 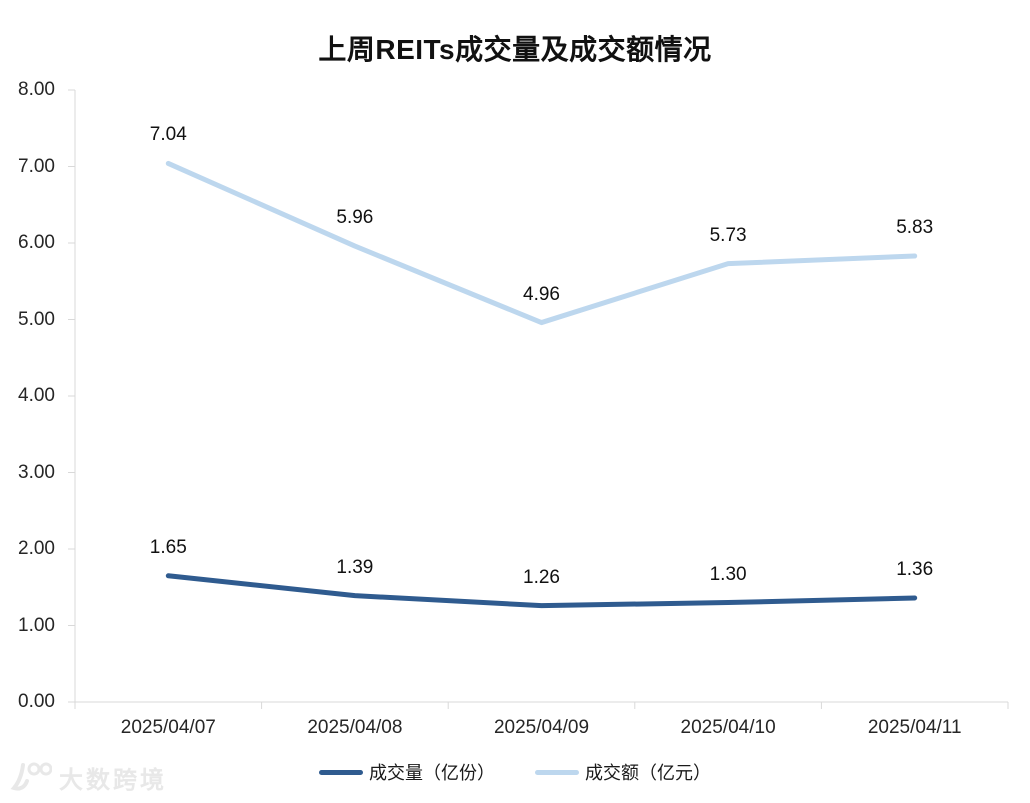 I want to click on watermark-text: 大数跨境, so click(x=113, y=780).